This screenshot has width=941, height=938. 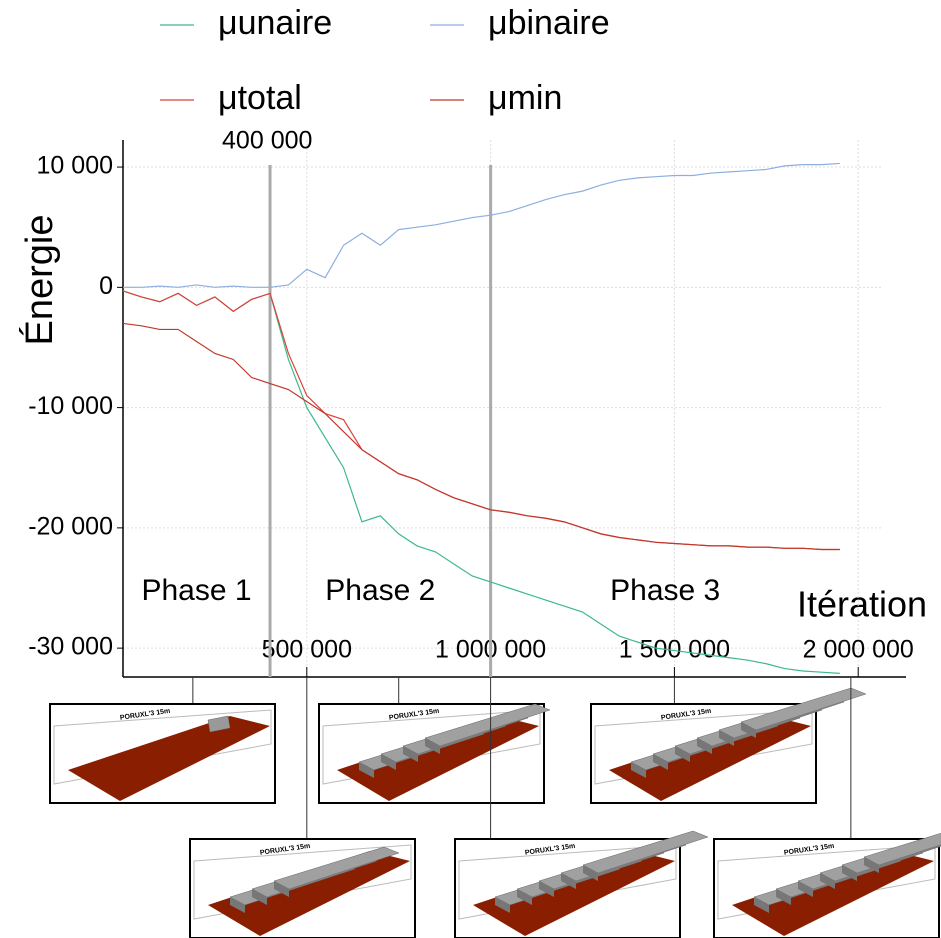 I want to click on legend-label: μmin, so click(x=525, y=98).